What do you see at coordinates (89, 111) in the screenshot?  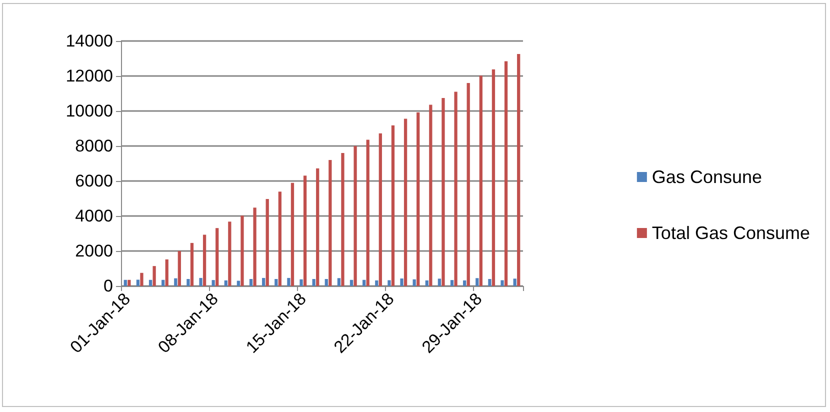 I see `y-tick-label: 10000` at bounding box center [89, 111].